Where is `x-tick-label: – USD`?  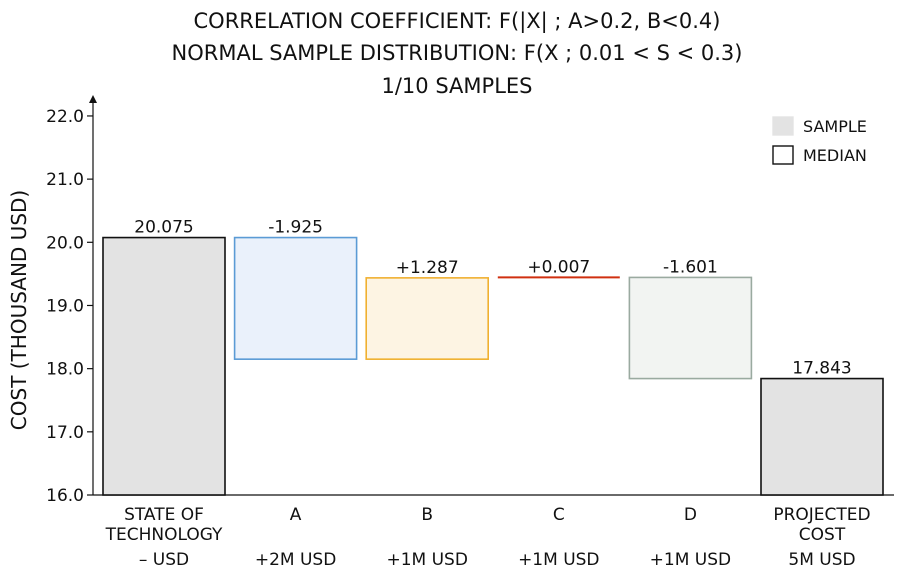 x-tick-label: – USD is located at coordinates (164, 560).